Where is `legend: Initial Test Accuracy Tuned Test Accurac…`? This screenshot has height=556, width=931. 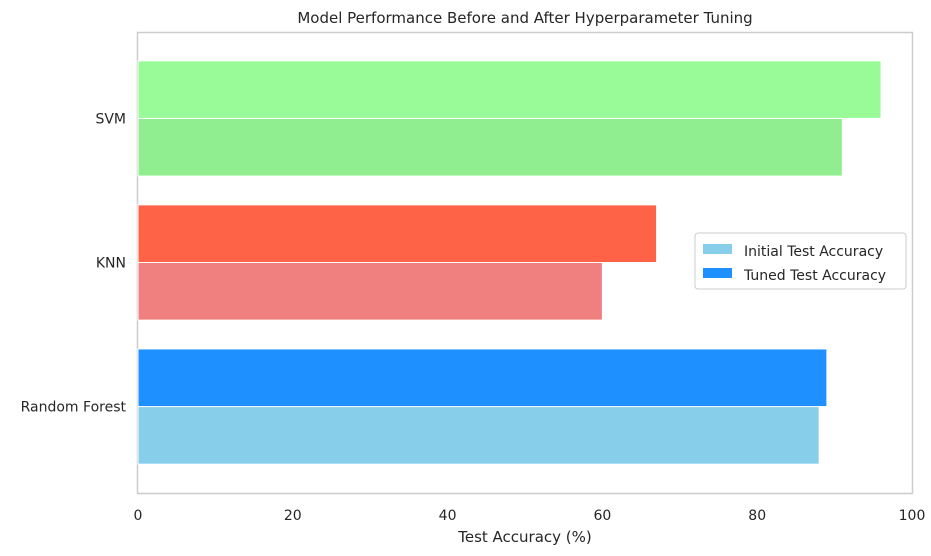
legend: Initial Test Accuracy Tuned Test Accurac… is located at coordinates (800, 261).